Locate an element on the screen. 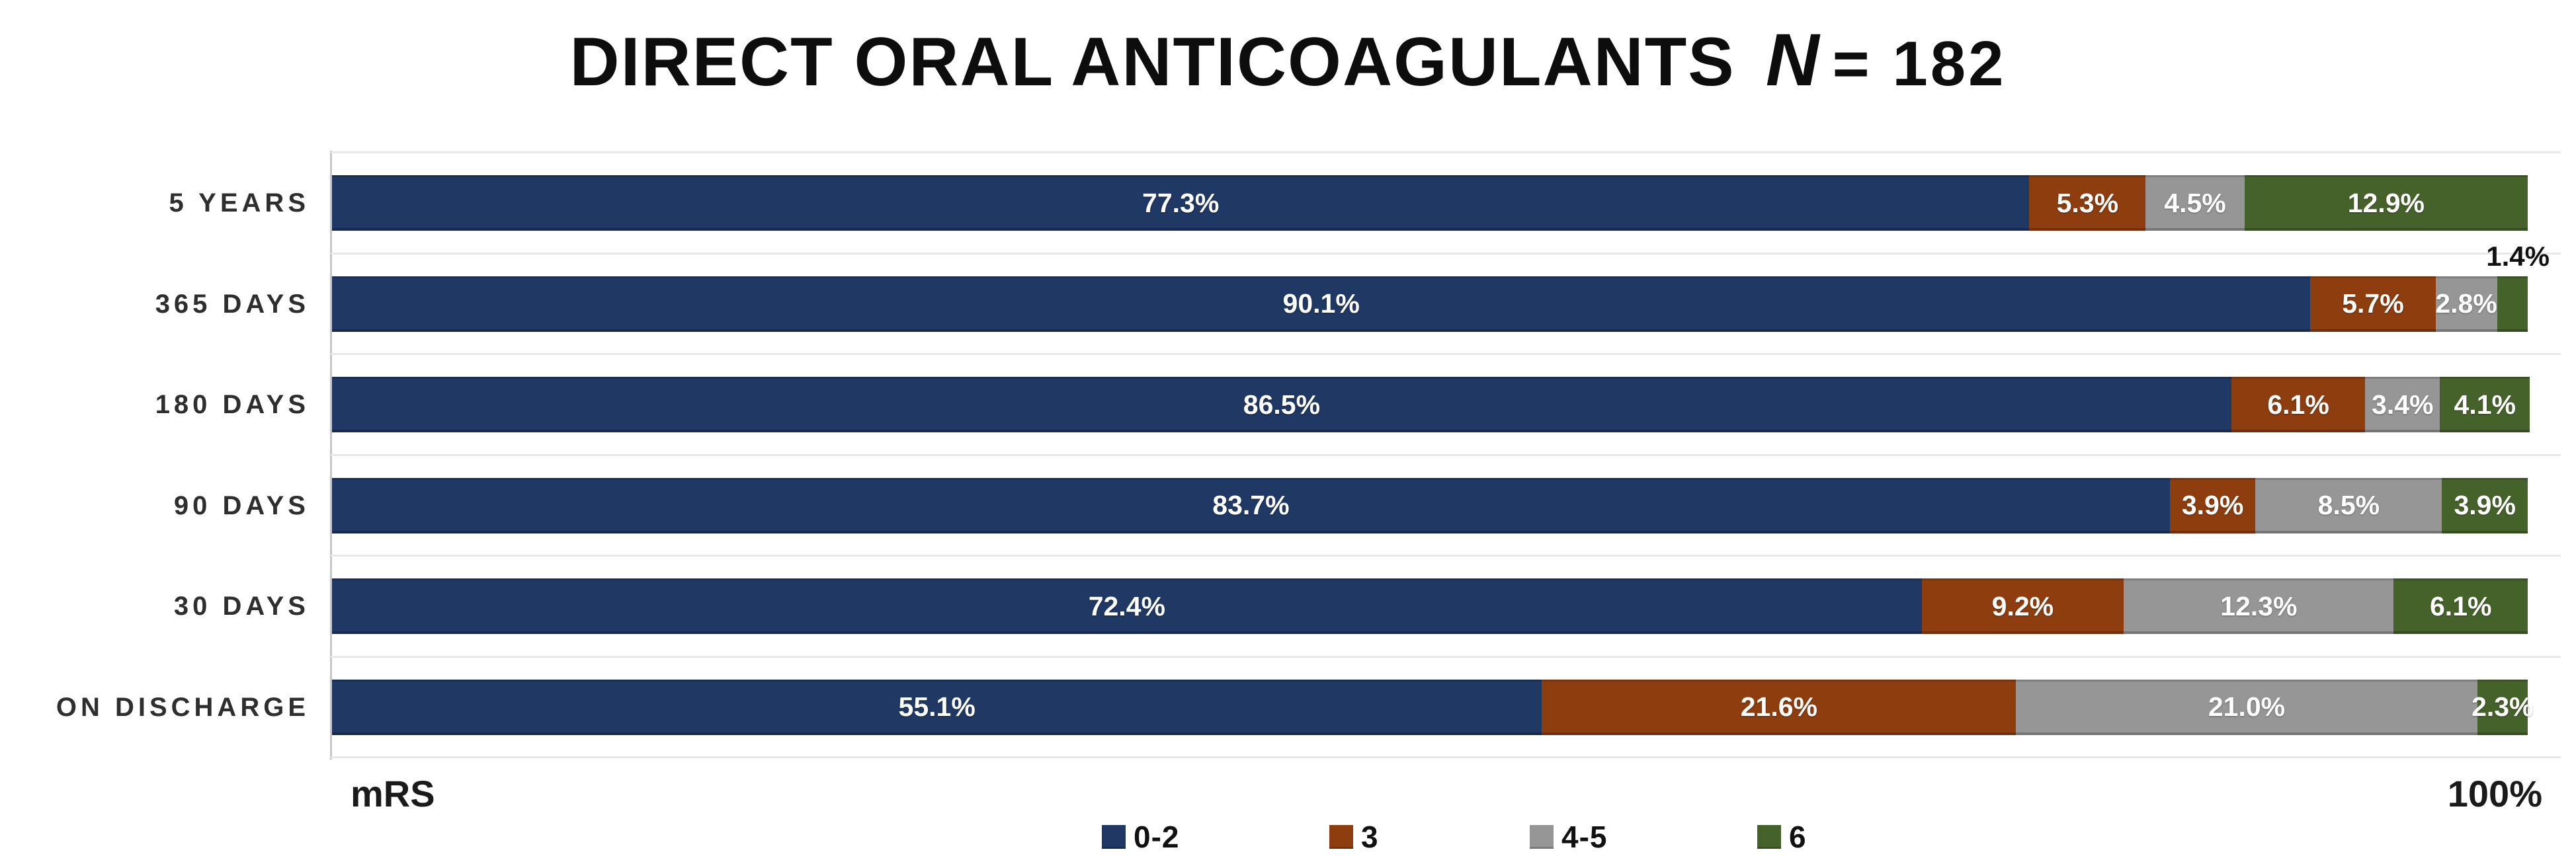 This screenshot has height=866, width=2576. segment-value-label: 21.0% is located at coordinates (2247, 706).